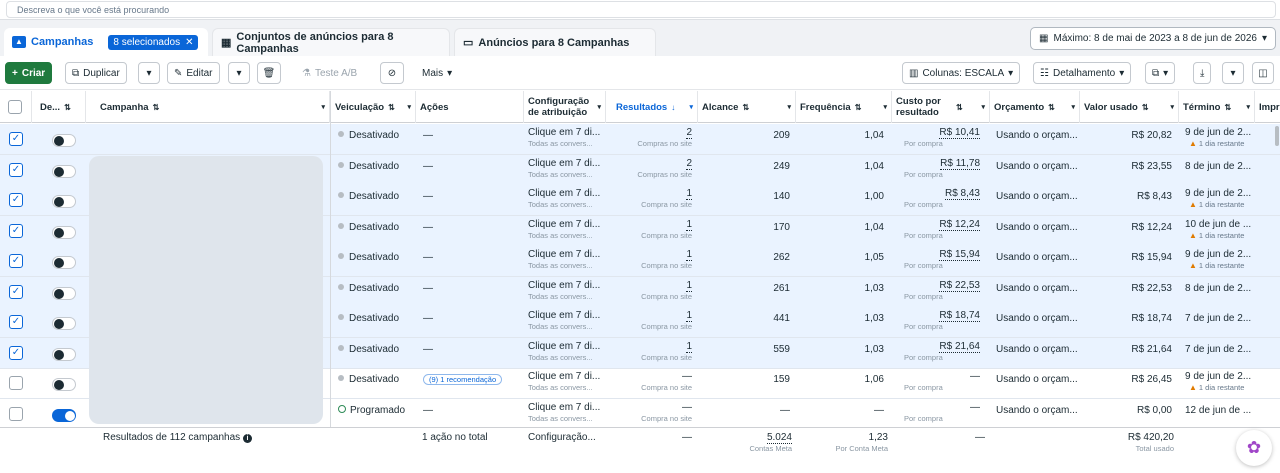 Image resolution: width=1280 pixels, height=473 pixels. Describe the element at coordinates (59, 107) in the screenshot. I see `col-delivery-toggle: De... ⇅` at that location.